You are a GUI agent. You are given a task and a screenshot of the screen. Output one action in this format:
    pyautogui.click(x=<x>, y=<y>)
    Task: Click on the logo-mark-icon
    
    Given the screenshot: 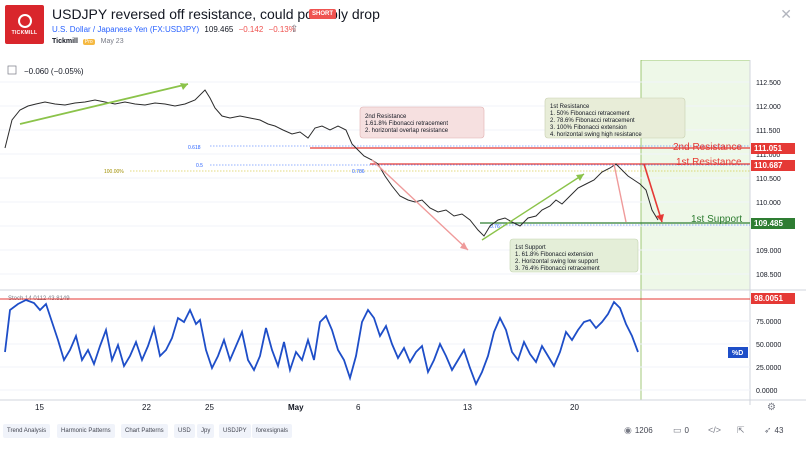 What is the action you would take?
    pyautogui.click(x=24, y=20)
    